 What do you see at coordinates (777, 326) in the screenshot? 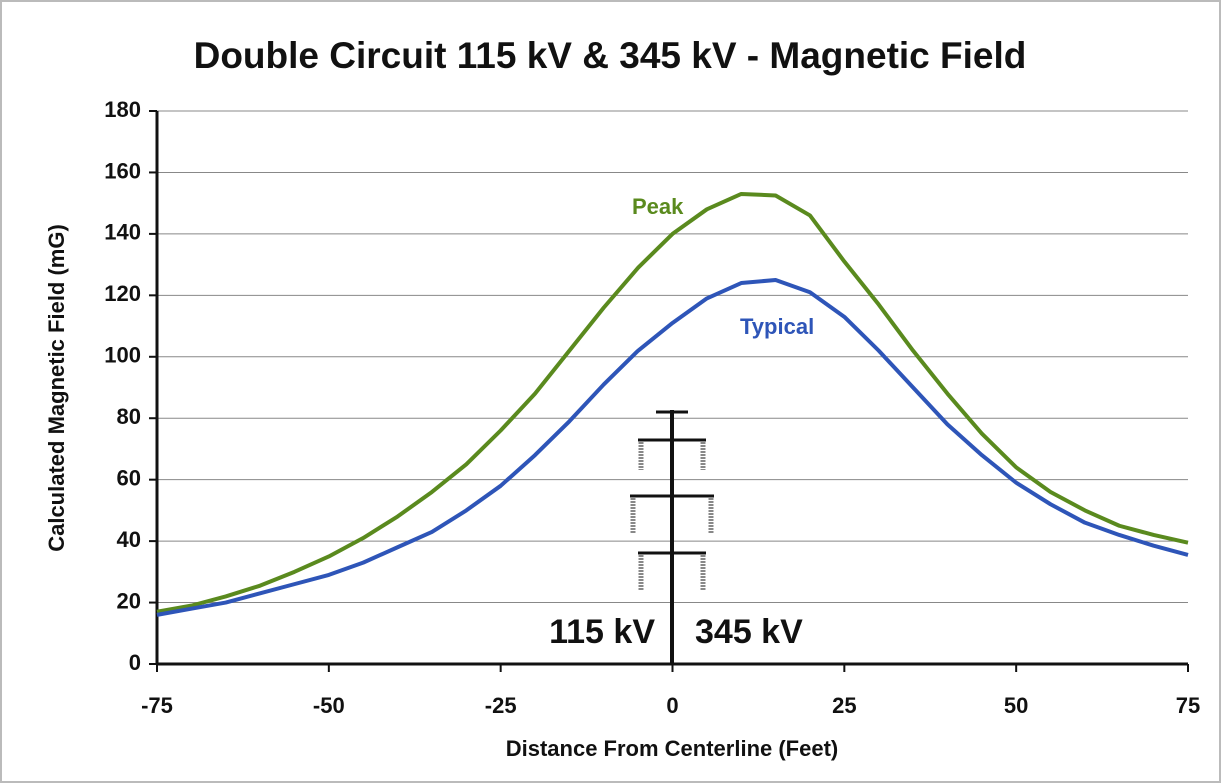
I see `series-label: Typical` at bounding box center [777, 326].